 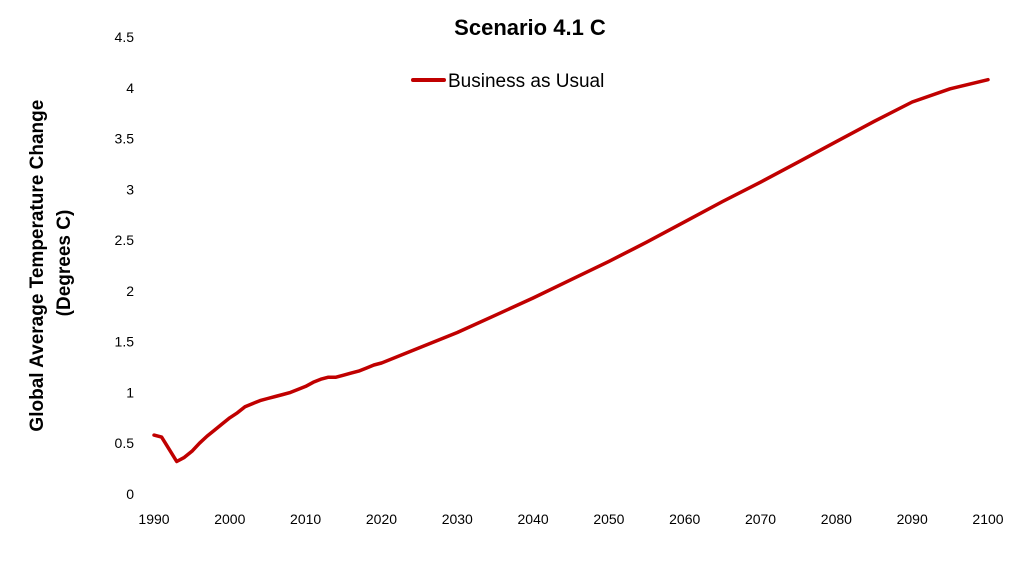 What do you see at coordinates (130, 88) in the screenshot?
I see `y-tick-label: 4` at bounding box center [130, 88].